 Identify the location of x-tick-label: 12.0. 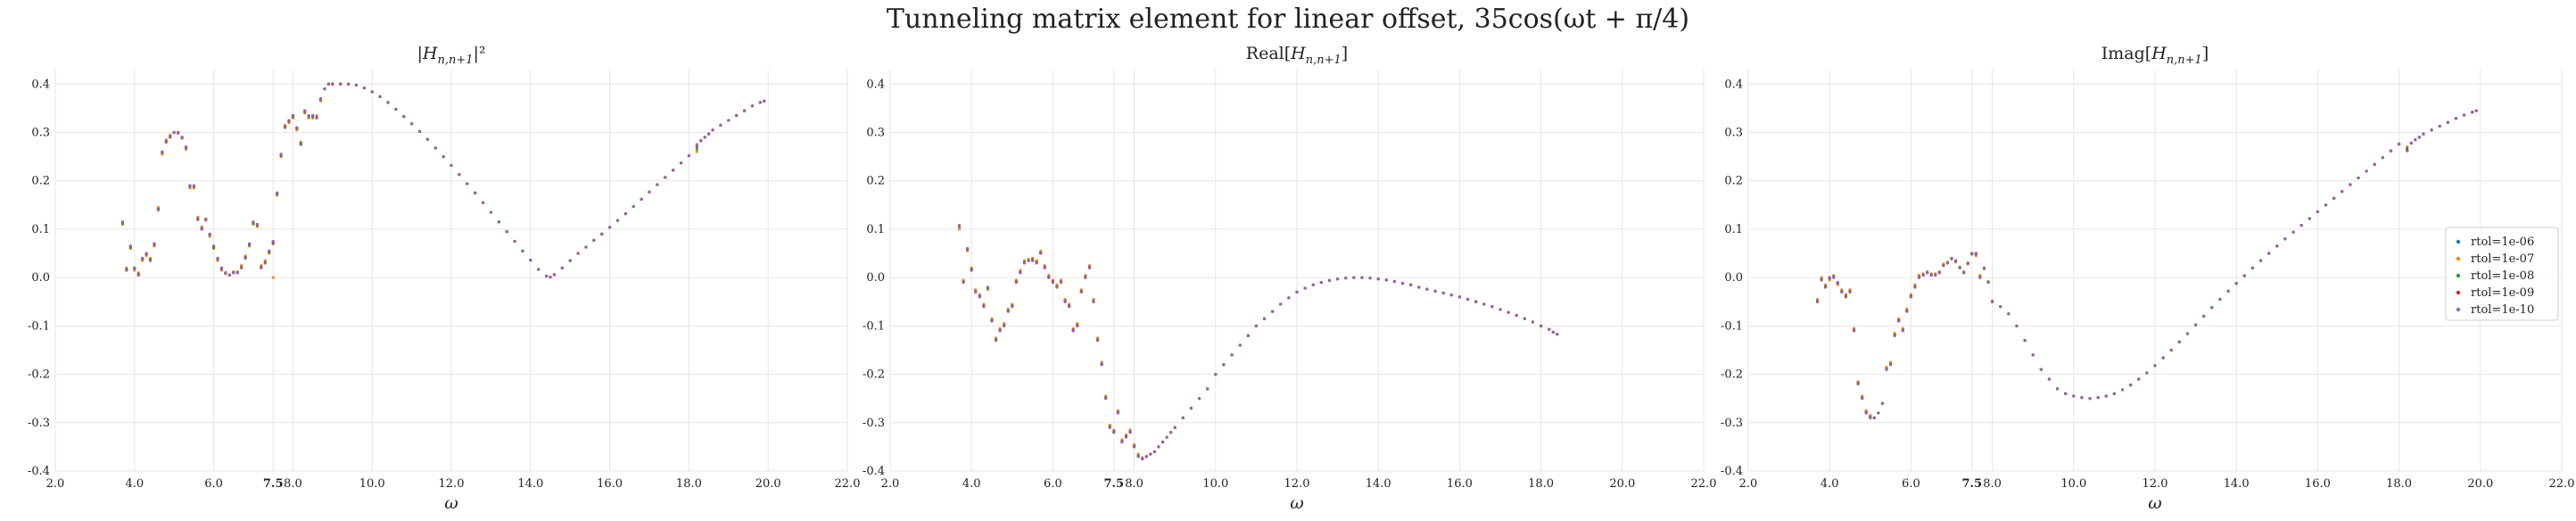
(2155, 484).